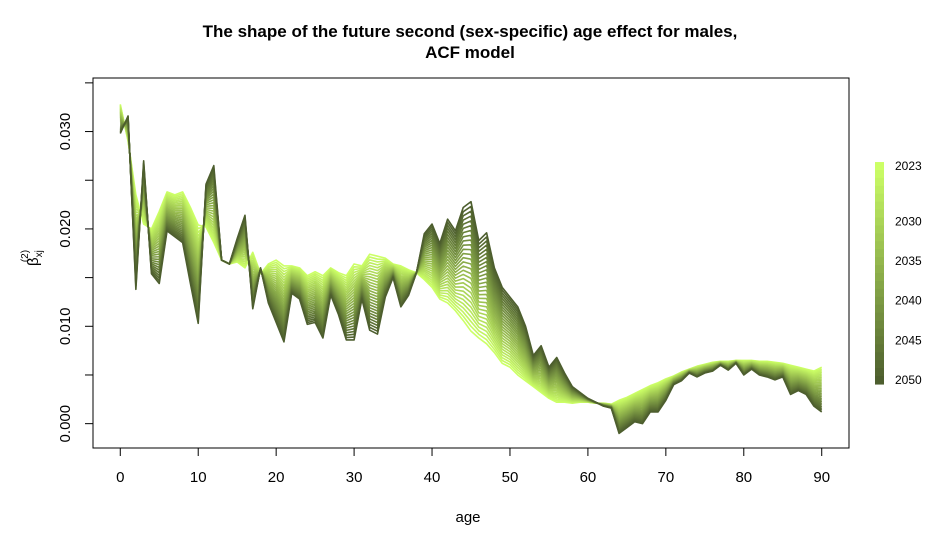 This screenshot has width=937, height=546. Describe the element at coordinates (908, 261) in the screenshot. I see `legend-label: 2035` at that location.